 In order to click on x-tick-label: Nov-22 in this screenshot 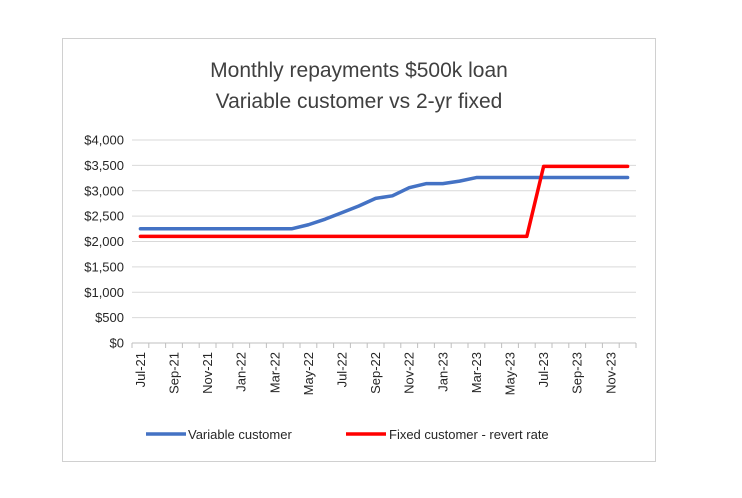, I will do `click(409, 373)`.